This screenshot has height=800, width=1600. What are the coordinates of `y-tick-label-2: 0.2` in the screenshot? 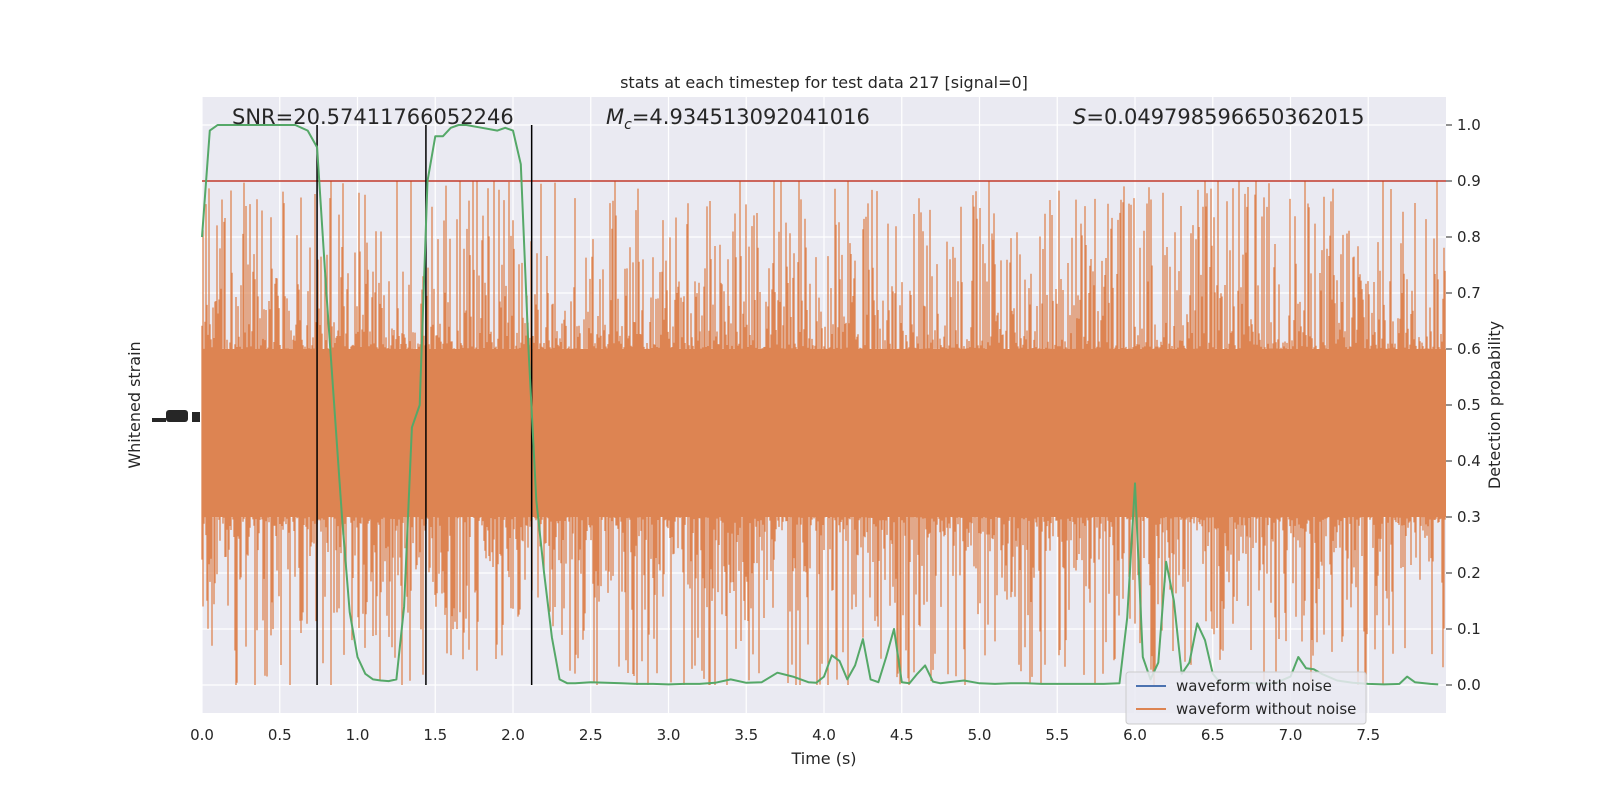 It's located at (1469, 573).